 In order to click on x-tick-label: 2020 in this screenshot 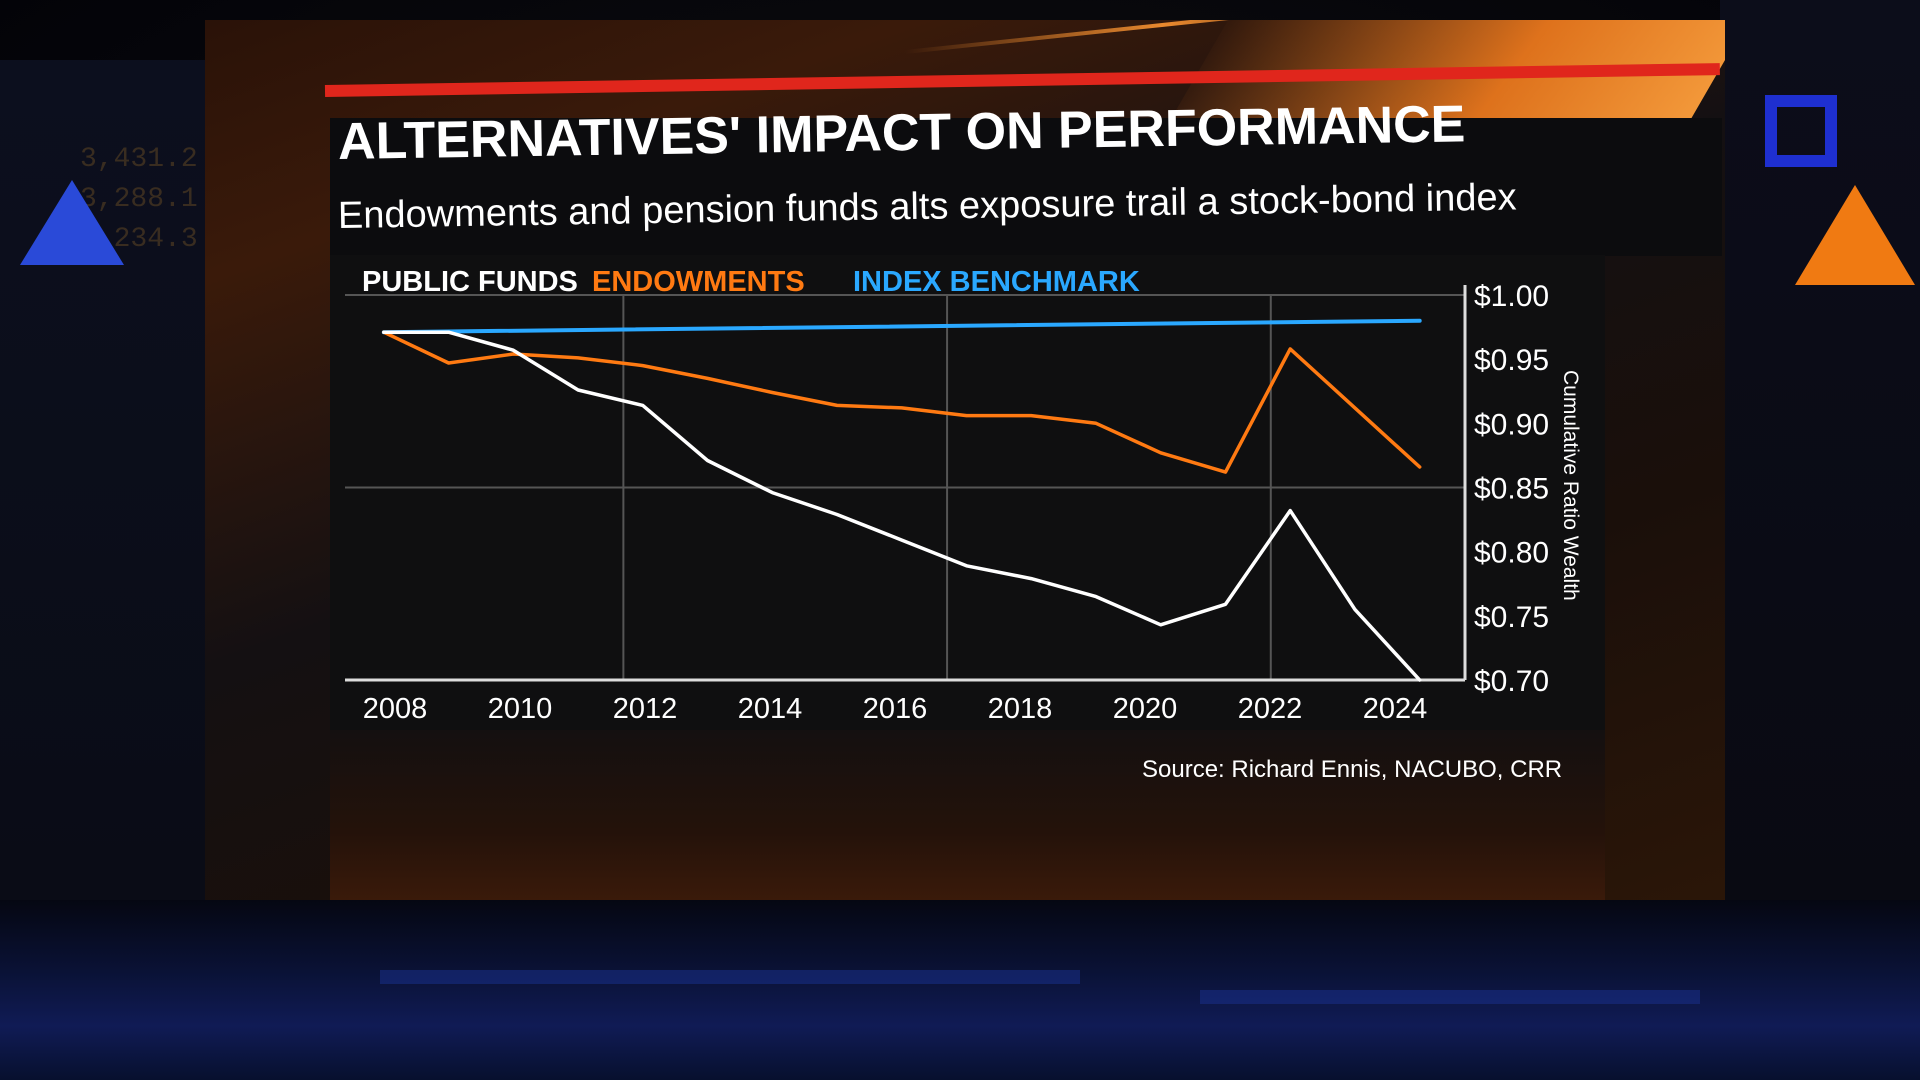, I will do `click(1145, 709)`.